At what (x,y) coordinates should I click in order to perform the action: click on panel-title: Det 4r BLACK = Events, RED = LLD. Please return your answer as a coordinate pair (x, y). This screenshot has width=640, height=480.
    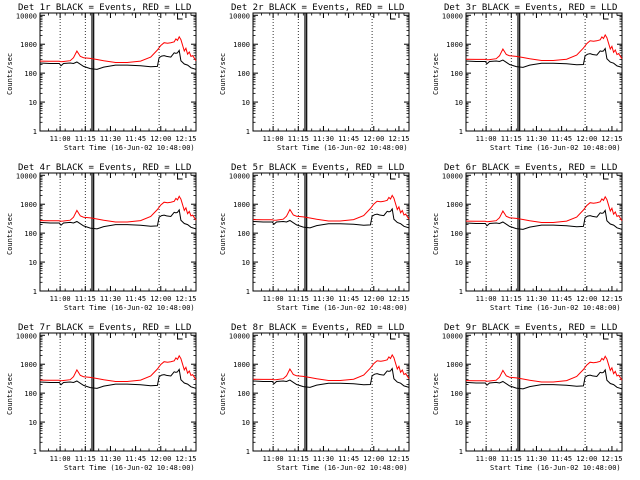
    Looking at the image, I should click on (104, 168).